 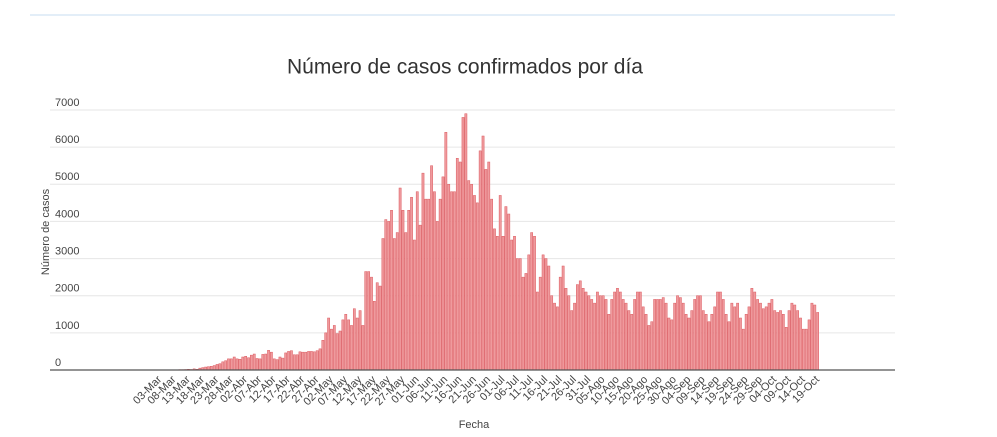 I want to click on y-tick-label: 0, so click(x=58, y=363).